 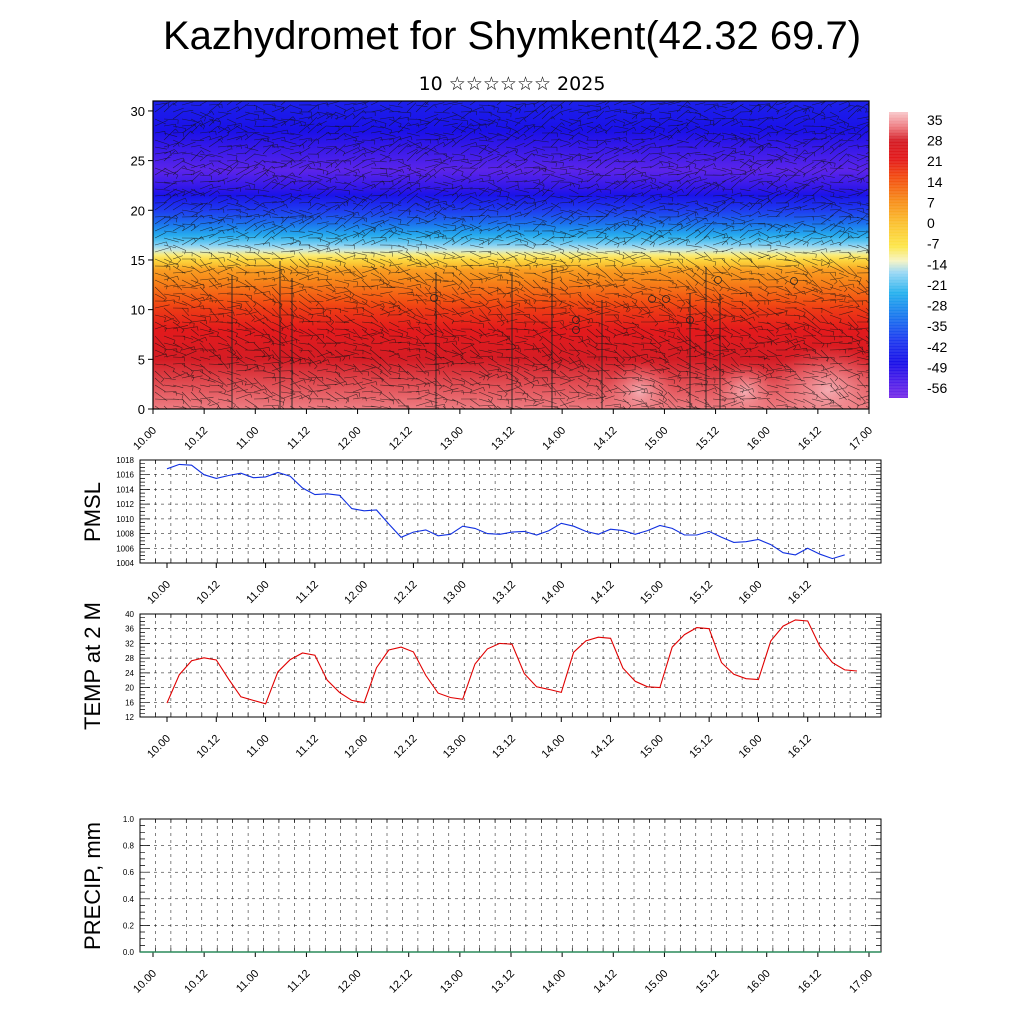 I want to click on y-tick-label: 10, so click(x=138, y=310).